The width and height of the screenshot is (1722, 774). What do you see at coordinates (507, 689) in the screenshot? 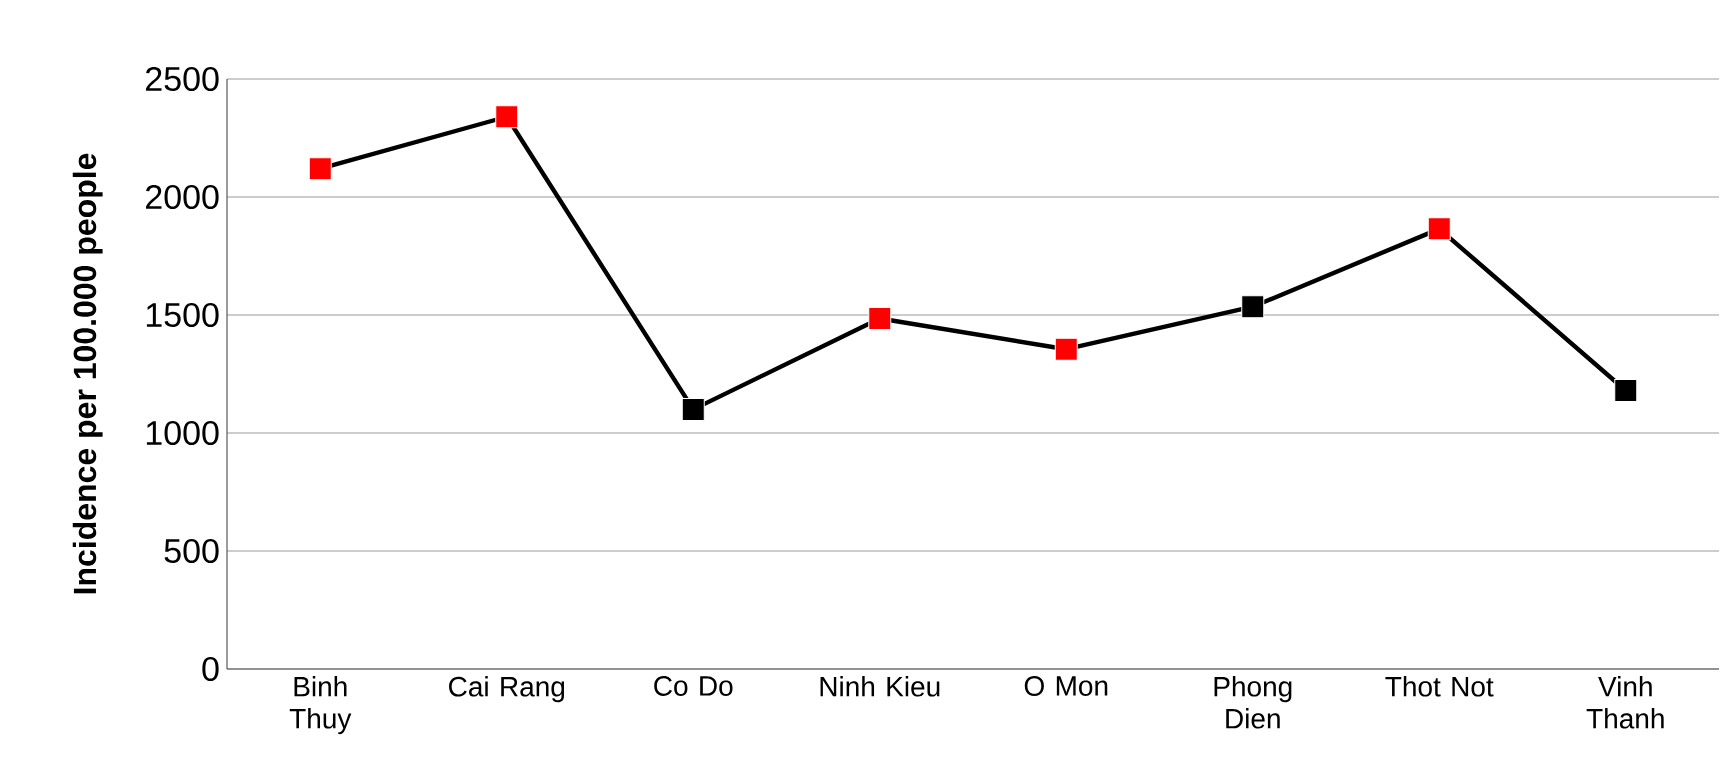
I see `x-tick-label: Cai Rang` at bounding box center [507, 689].